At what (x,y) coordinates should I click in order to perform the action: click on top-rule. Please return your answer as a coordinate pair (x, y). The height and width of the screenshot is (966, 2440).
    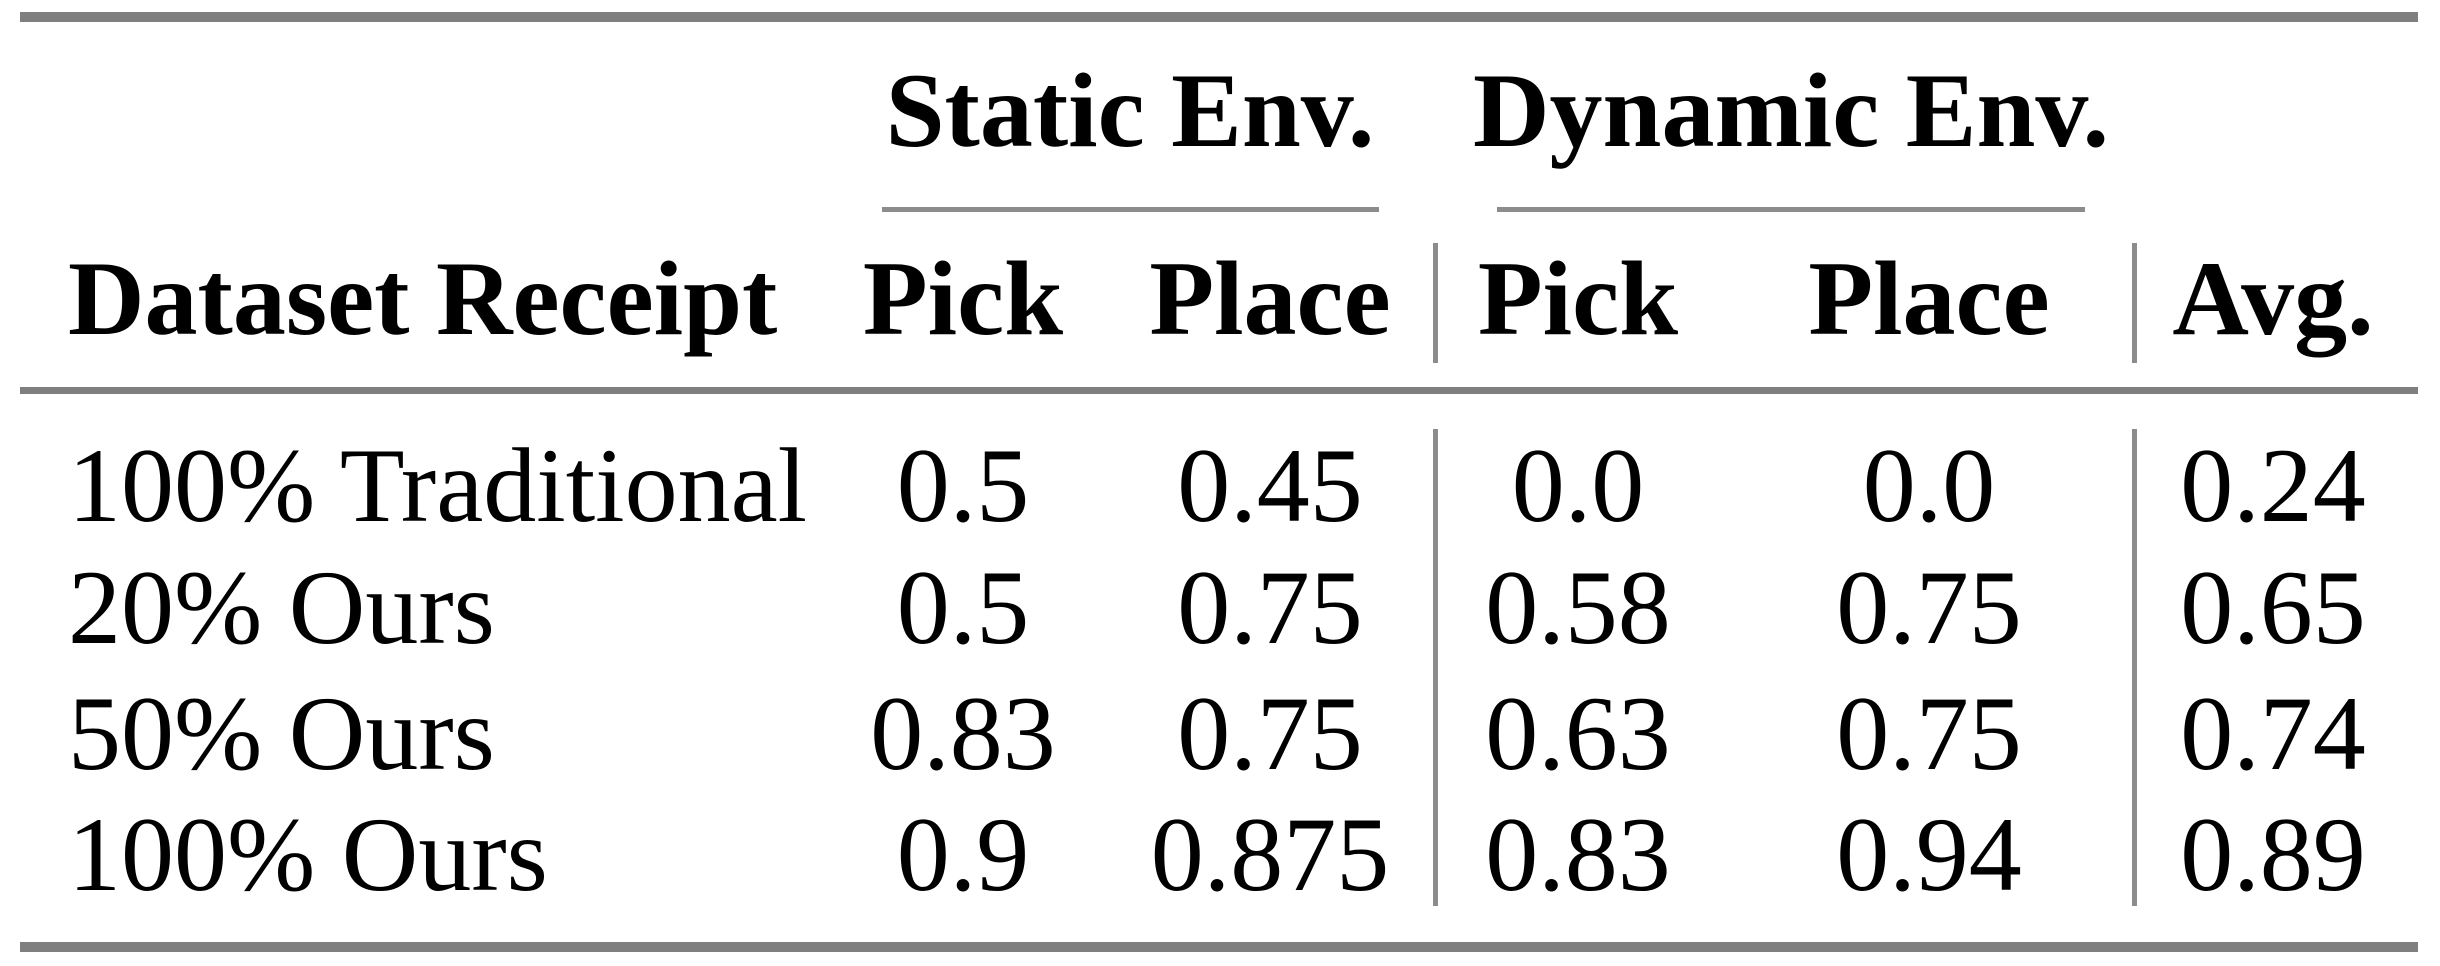
    Looking at the image, I should click on (1219, 17).